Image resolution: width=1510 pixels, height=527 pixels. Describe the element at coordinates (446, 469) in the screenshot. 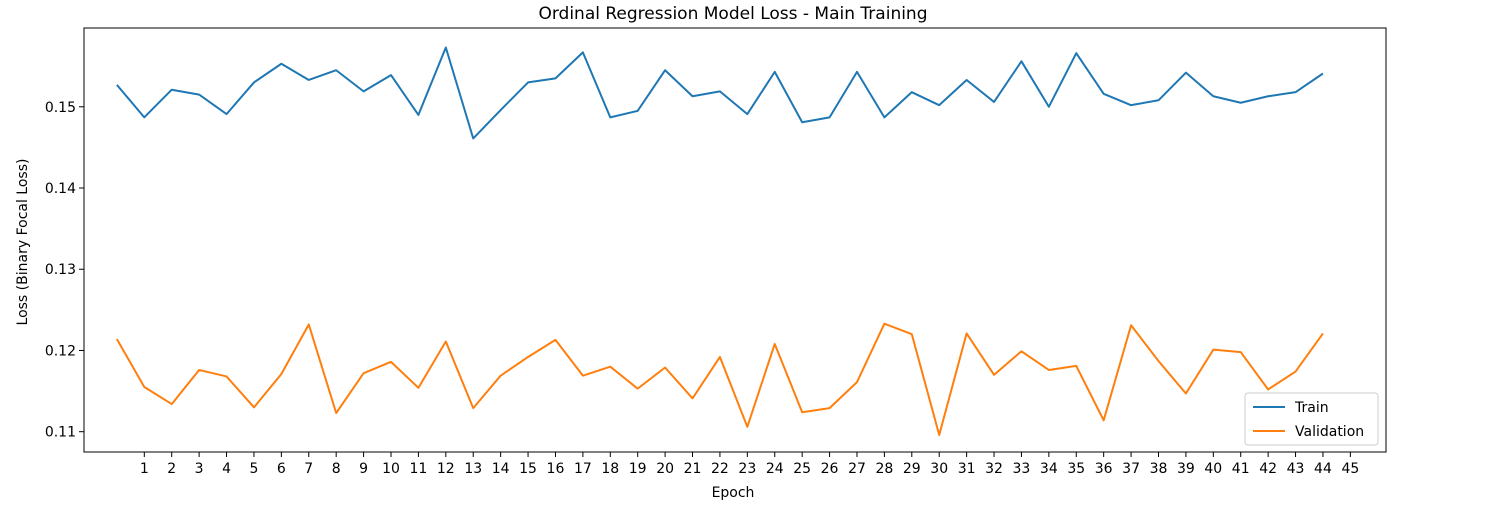

I see `x-tick-label: 12` at that location.